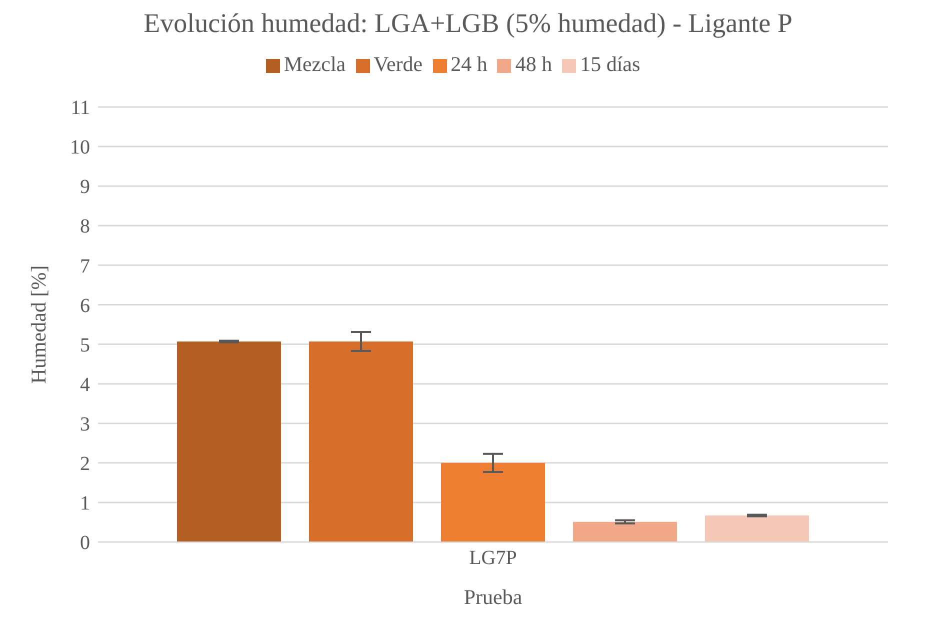 This screenshot has height=637, width=936. I want to click on y-tick-label: 7, so click(85, 266).